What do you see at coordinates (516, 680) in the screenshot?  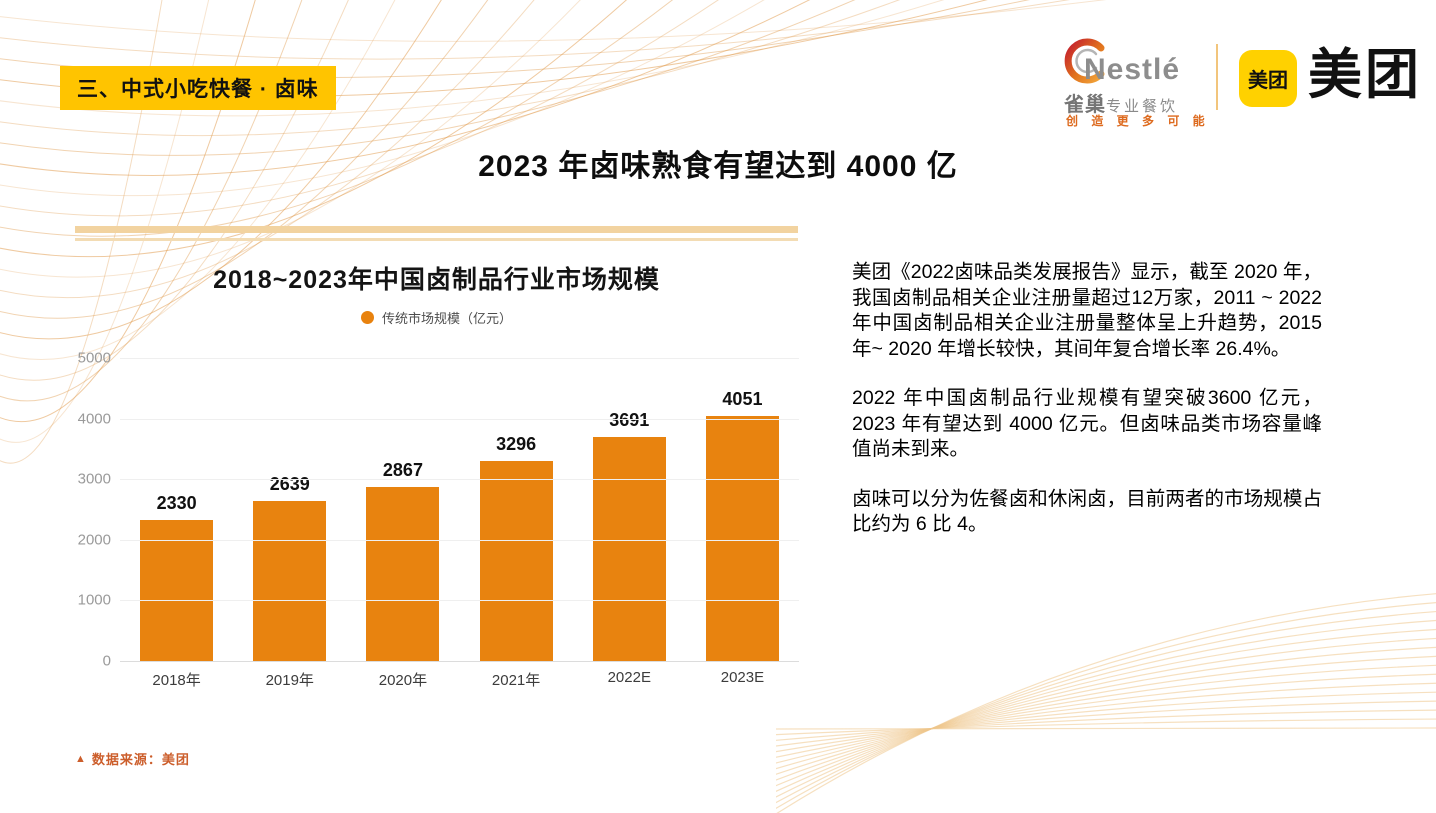 I see `x-axis-label: 2021年` at bounding box center [516, 680].